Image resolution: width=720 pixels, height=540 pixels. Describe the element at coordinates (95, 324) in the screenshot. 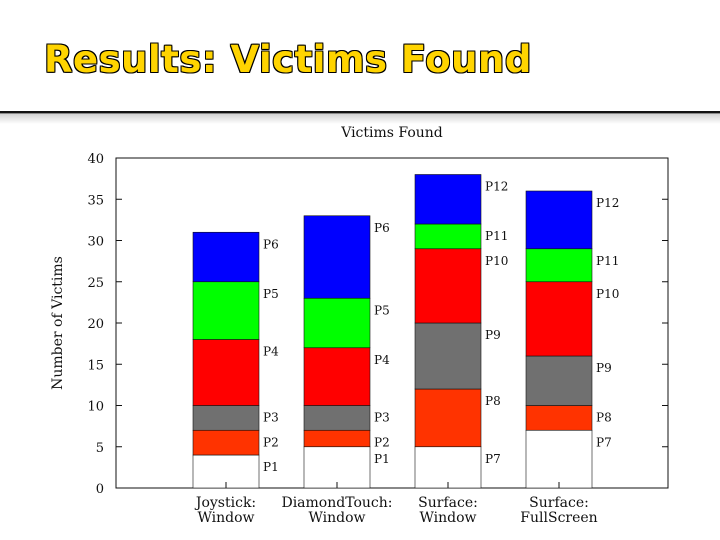

I see `y-tick-label: 20` at that location.